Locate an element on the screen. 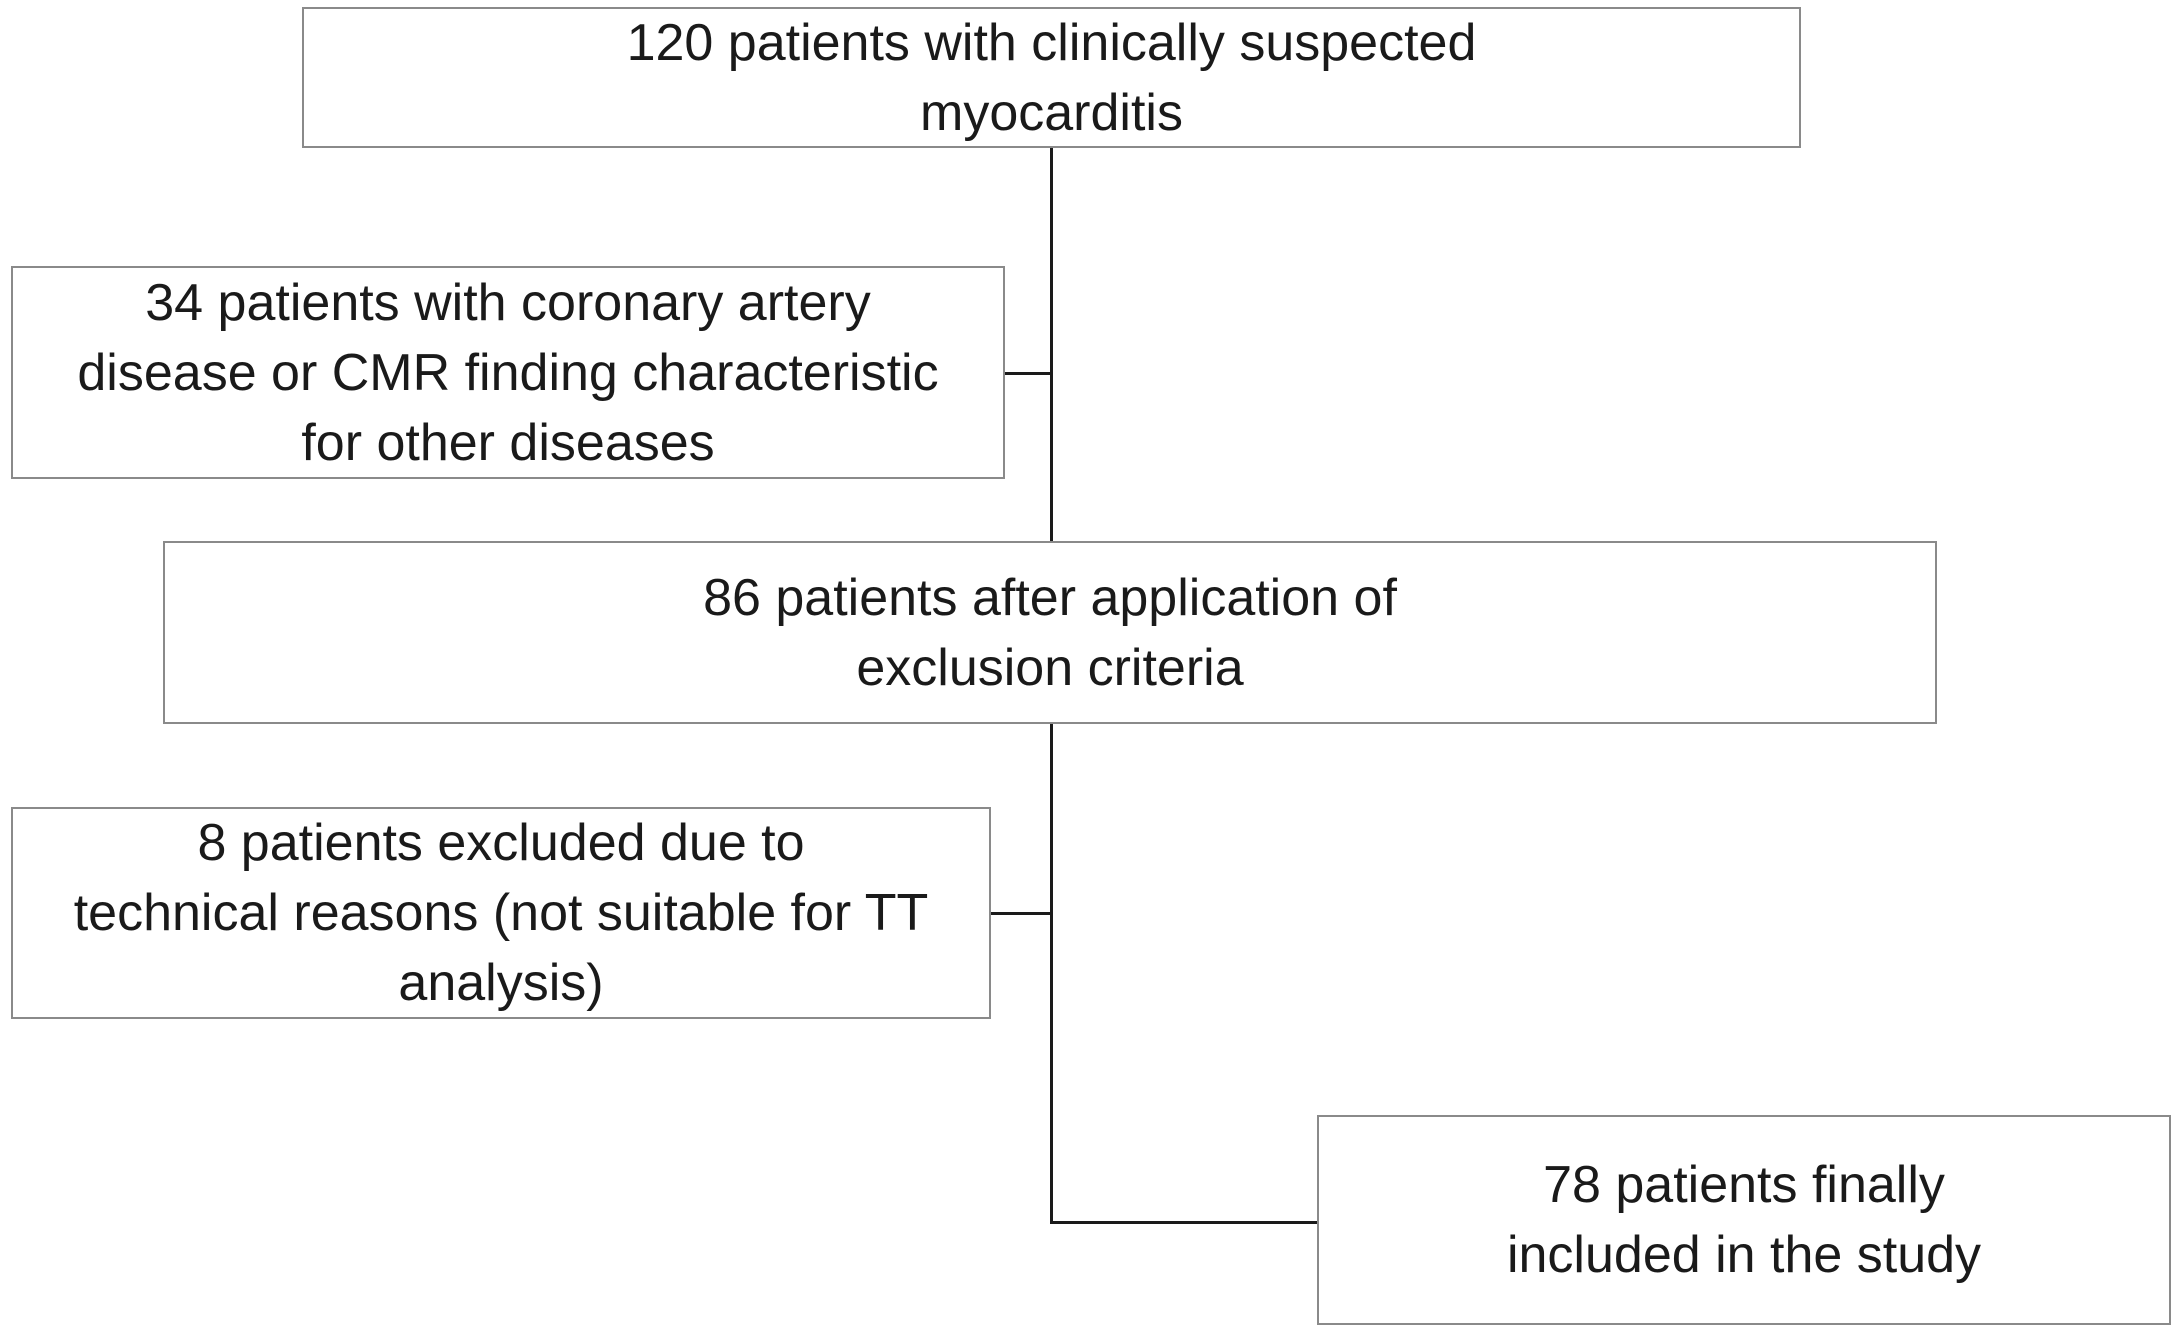 The image size is (2175, 1335). node-text: 34 patients with coronary artery is located at coordinates (508, 302).